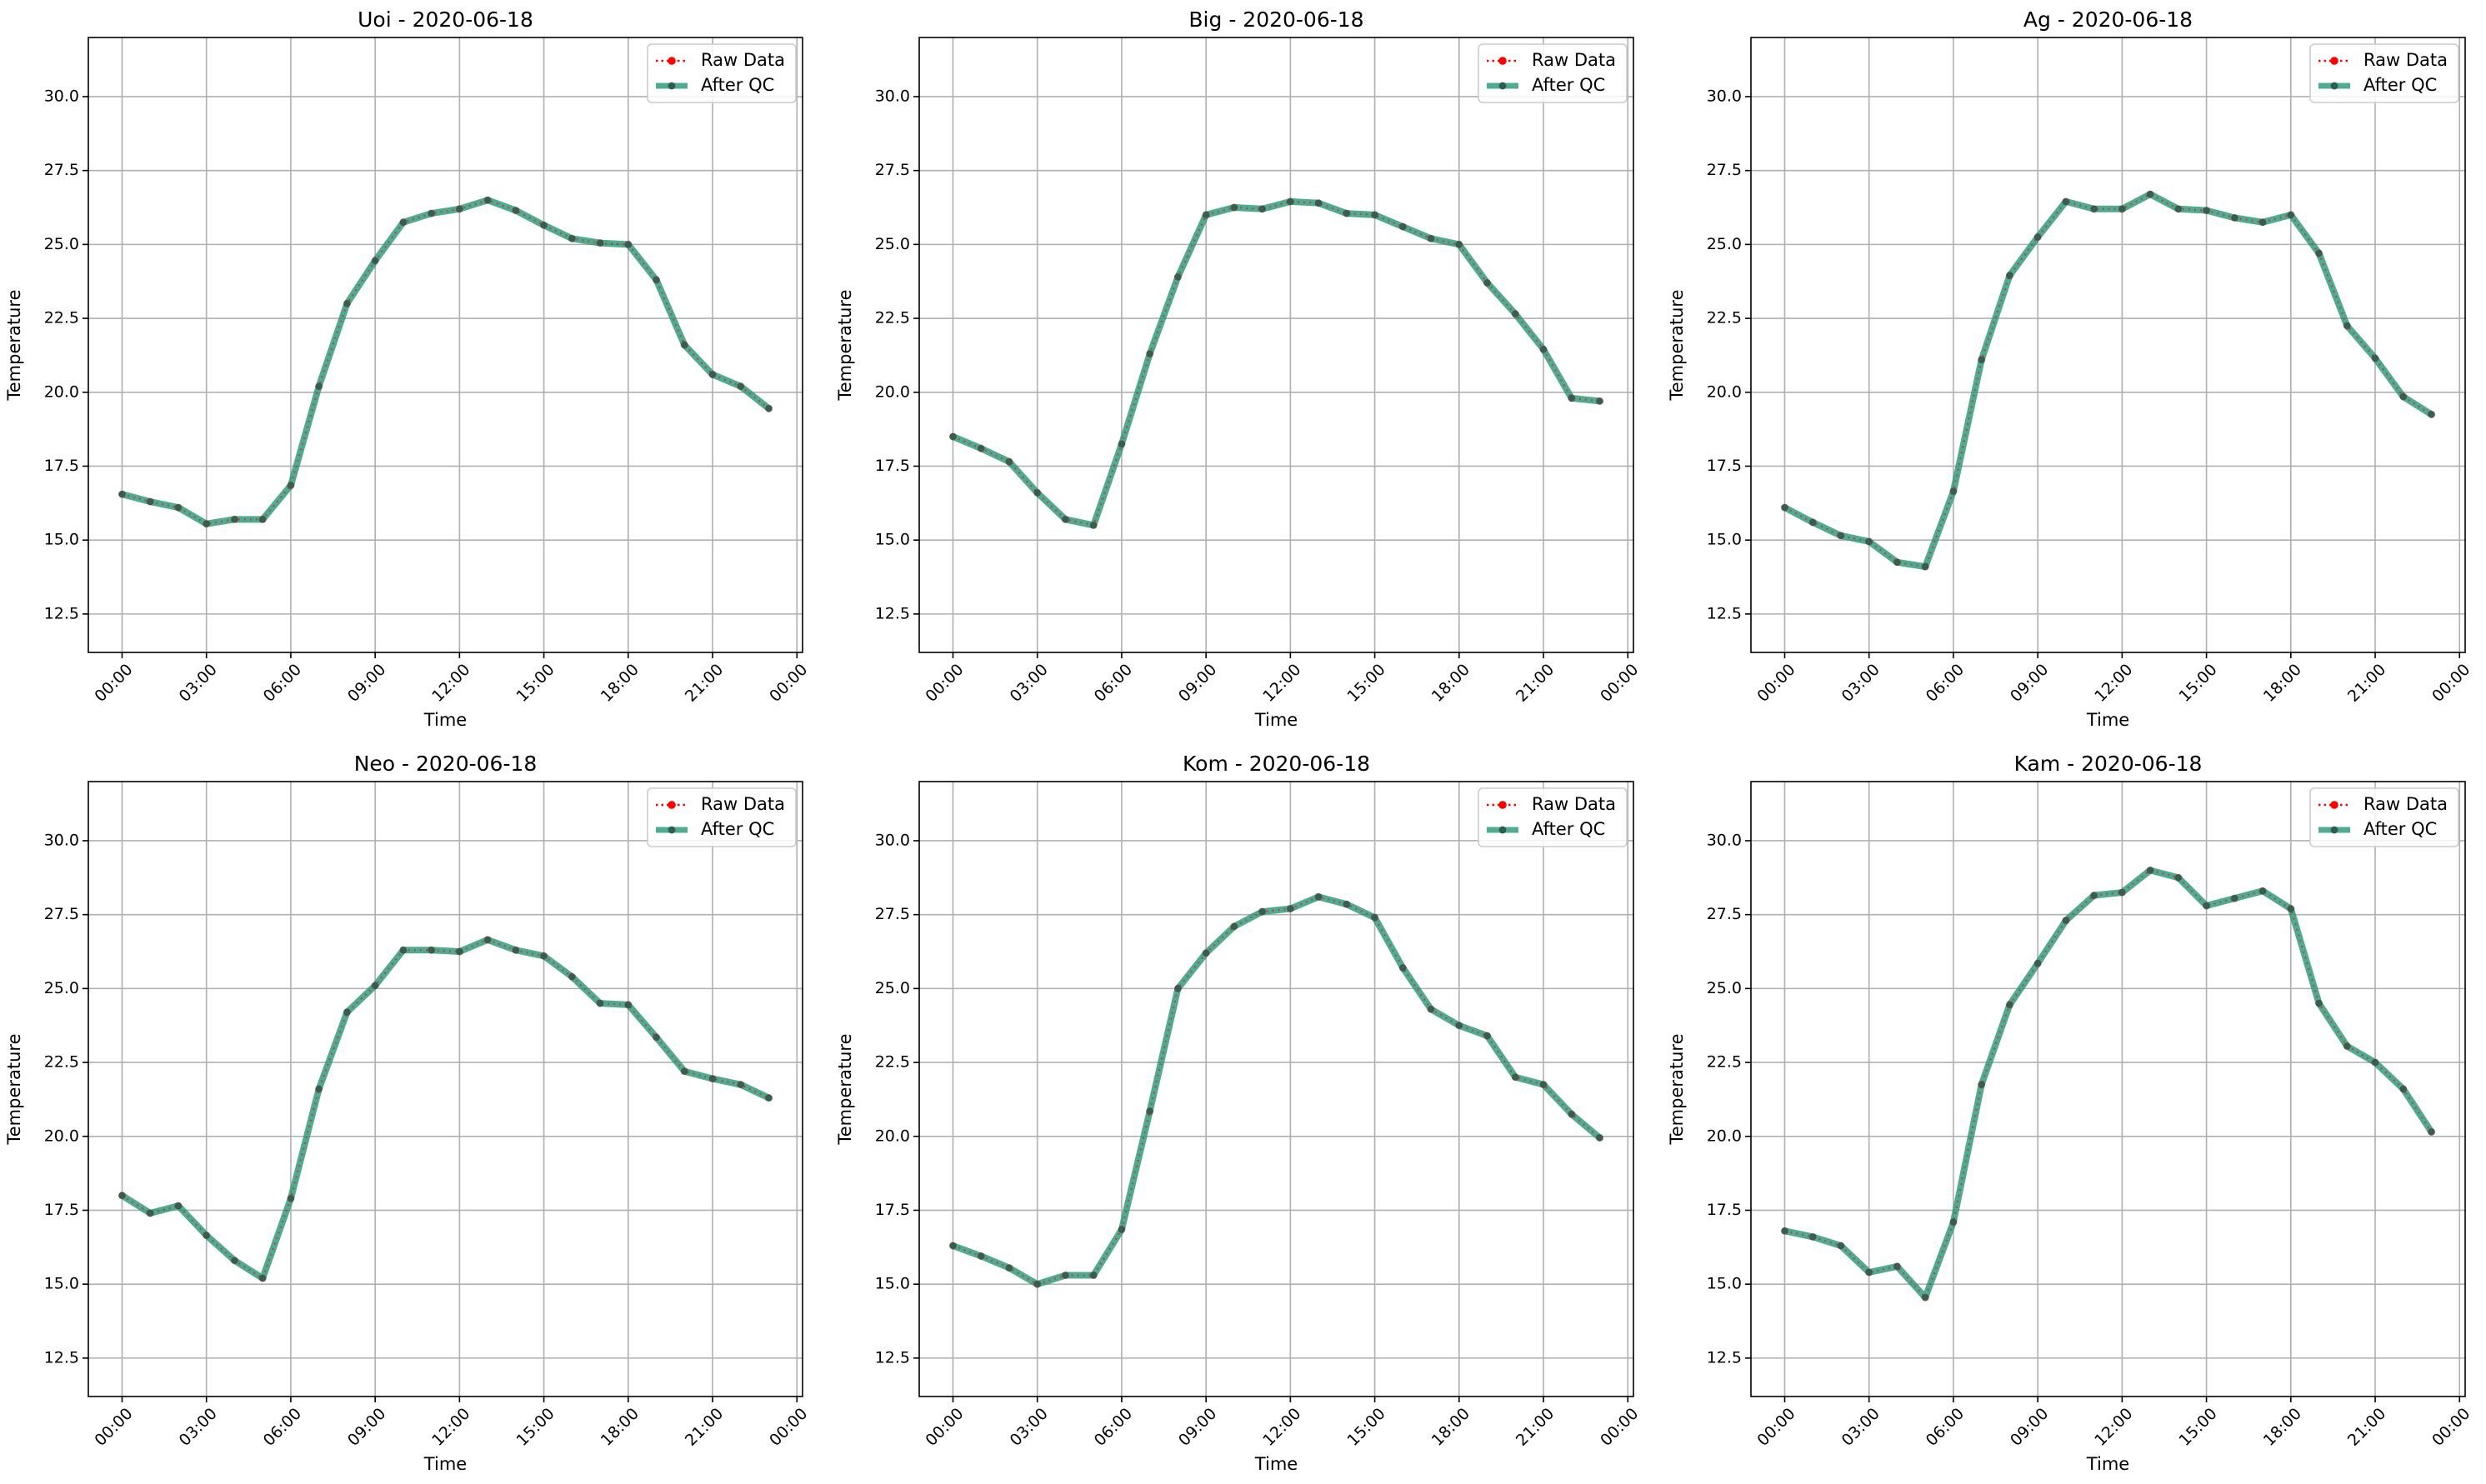  I want to click on legend-label-after-qc: After QC, so click(737, 829).